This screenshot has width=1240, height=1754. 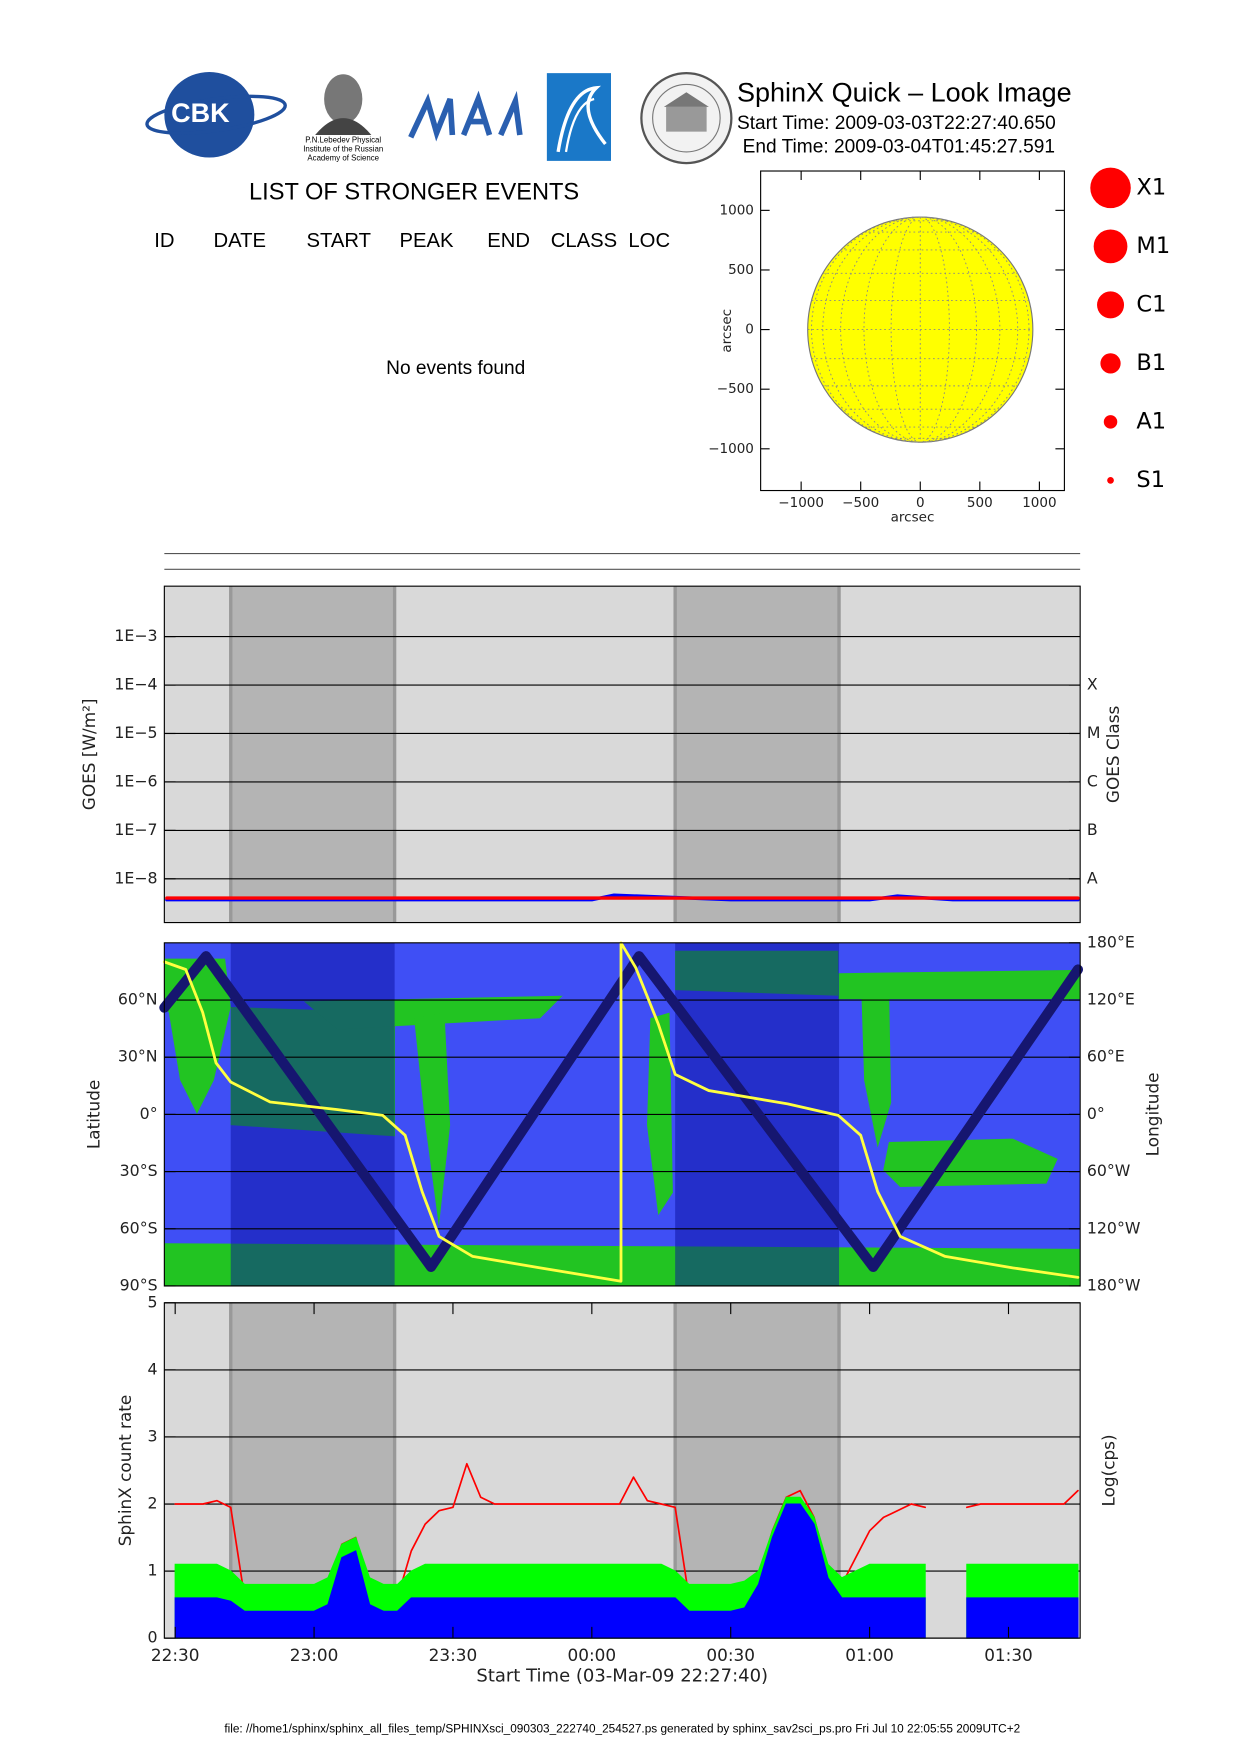 I want to click on x-tick-label: 23:30, so click(x=453, y=1655).